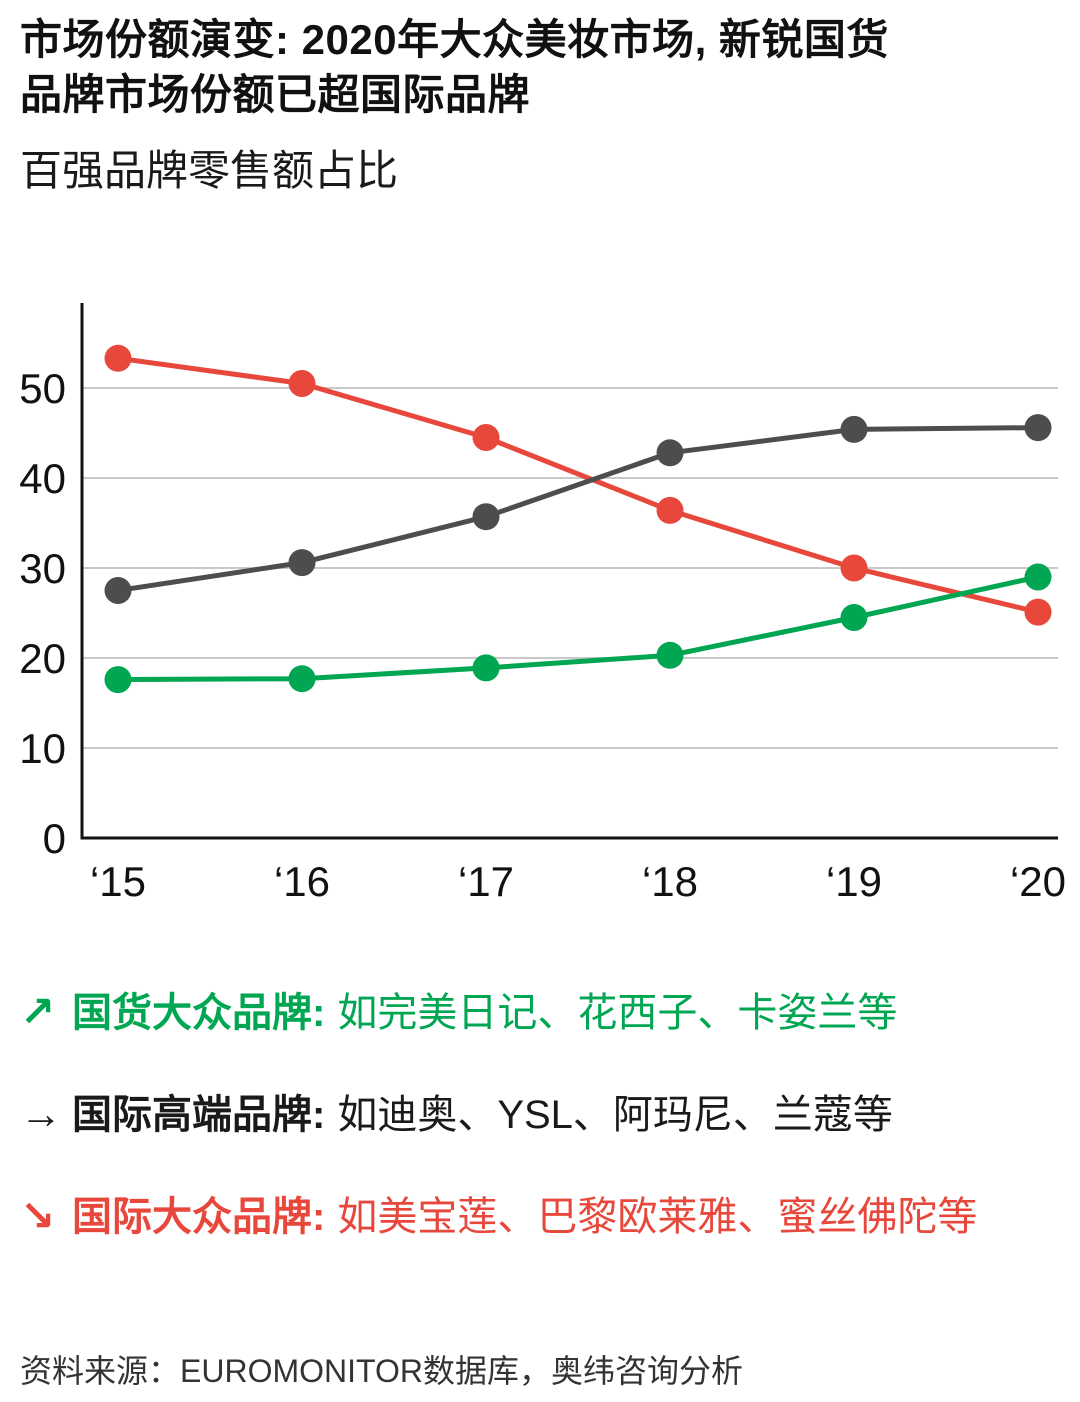 The image size is (1080, 1402). What do you see at coordinates (42, 388) in the screenshot?
I see `svg-text: 50` at bounding box center [42, 388].